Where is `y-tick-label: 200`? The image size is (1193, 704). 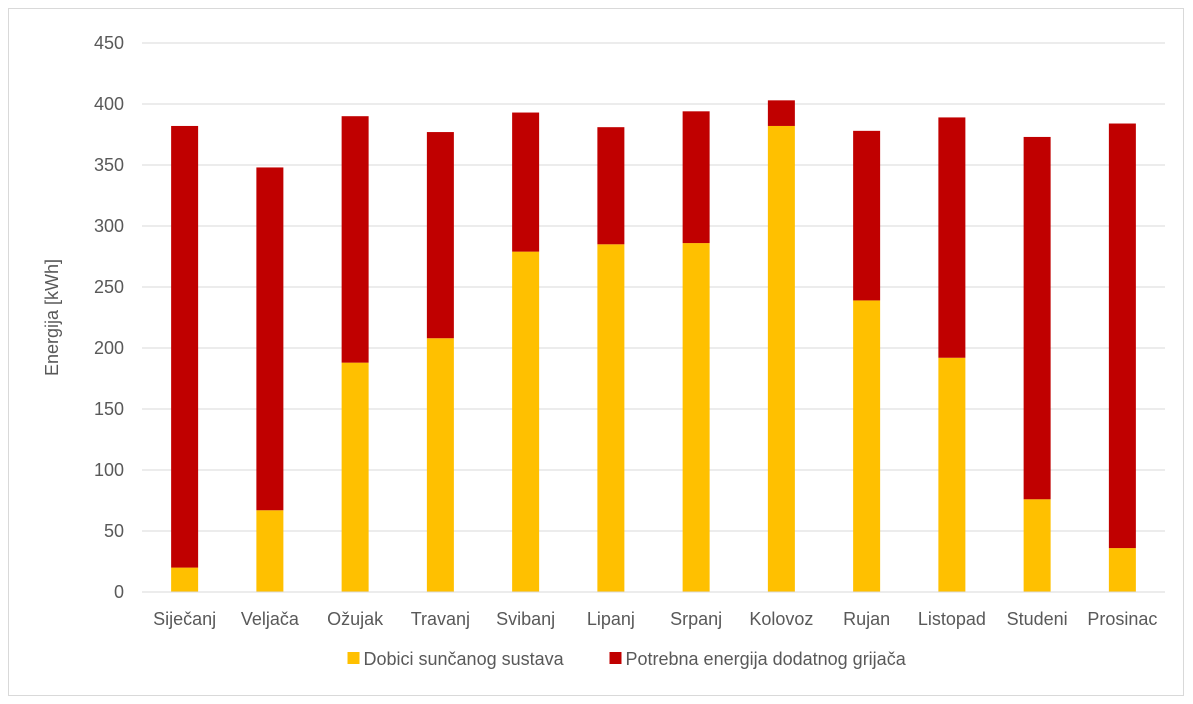 y-tick-label: 200 is located at coordinates (109, 348).